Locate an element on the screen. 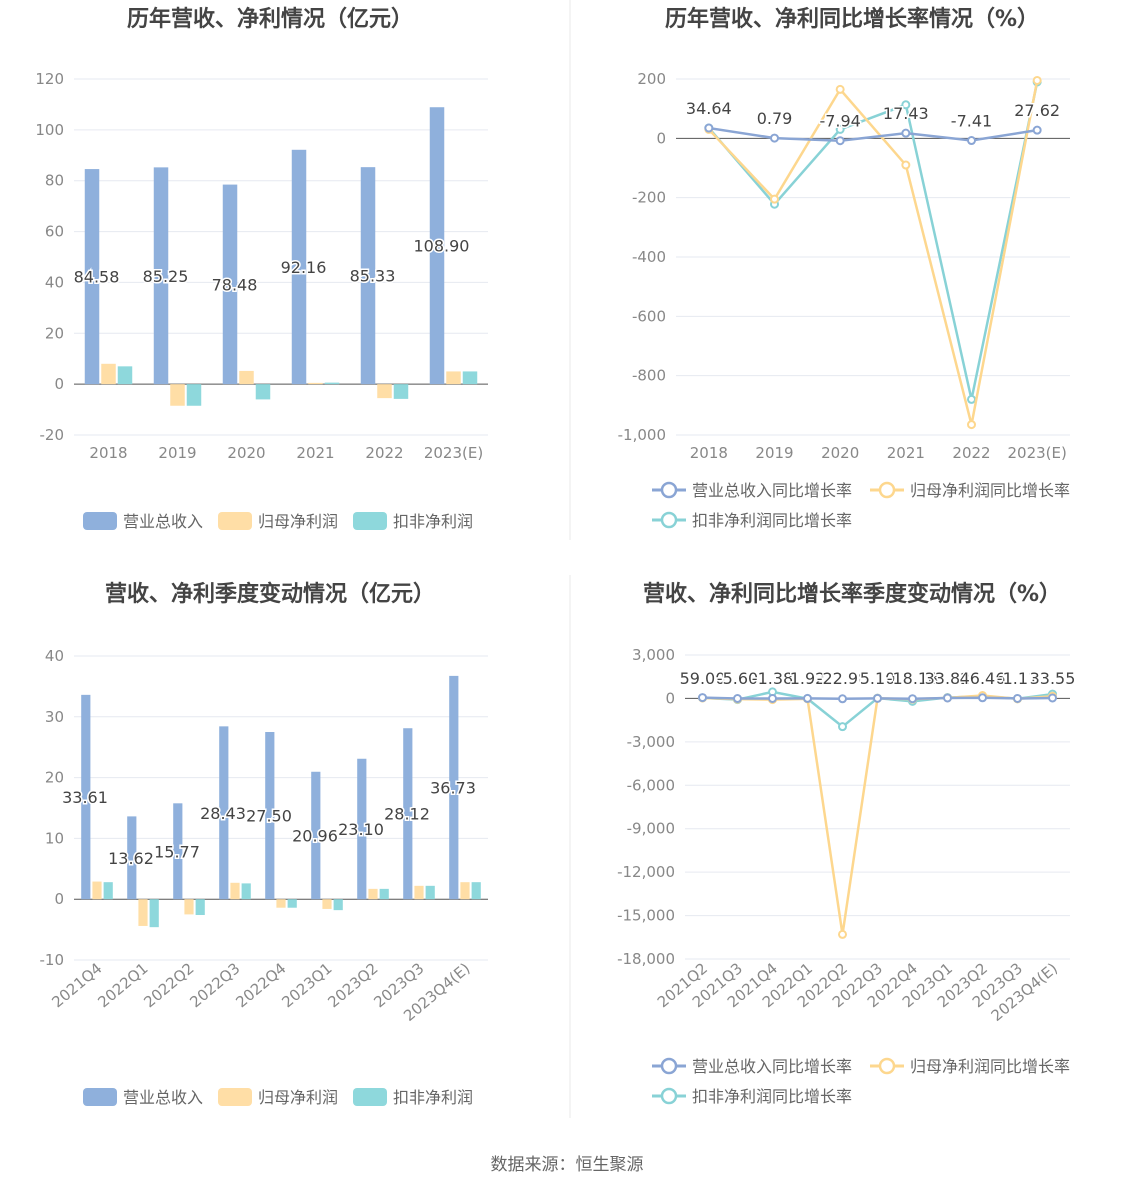 The height and width of the screenshot is (1188, 1134). chart-title: 历年营收、净利同比增长率情况（%） is located at coordinates (852, 19).